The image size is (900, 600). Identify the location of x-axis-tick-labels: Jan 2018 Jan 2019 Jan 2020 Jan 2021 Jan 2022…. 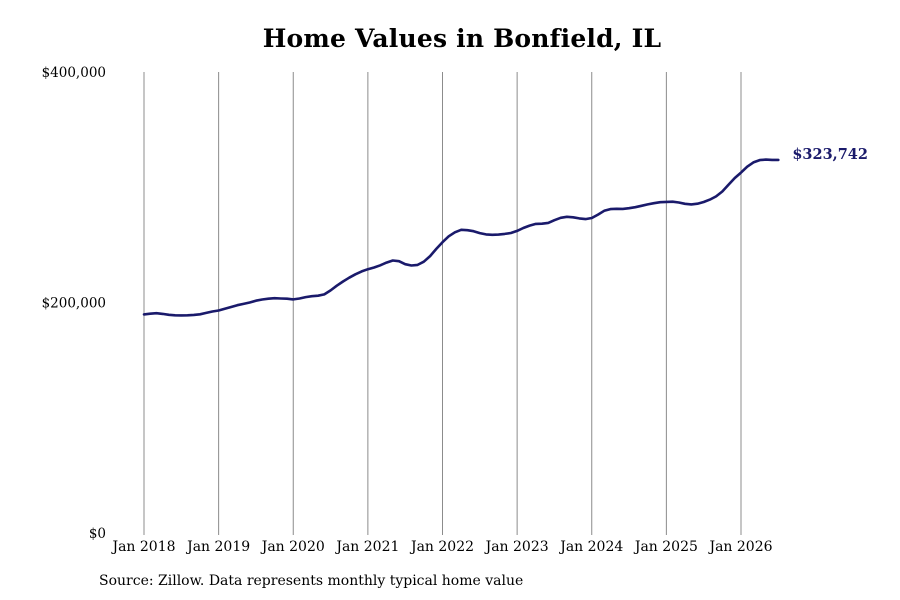
(441, 547).